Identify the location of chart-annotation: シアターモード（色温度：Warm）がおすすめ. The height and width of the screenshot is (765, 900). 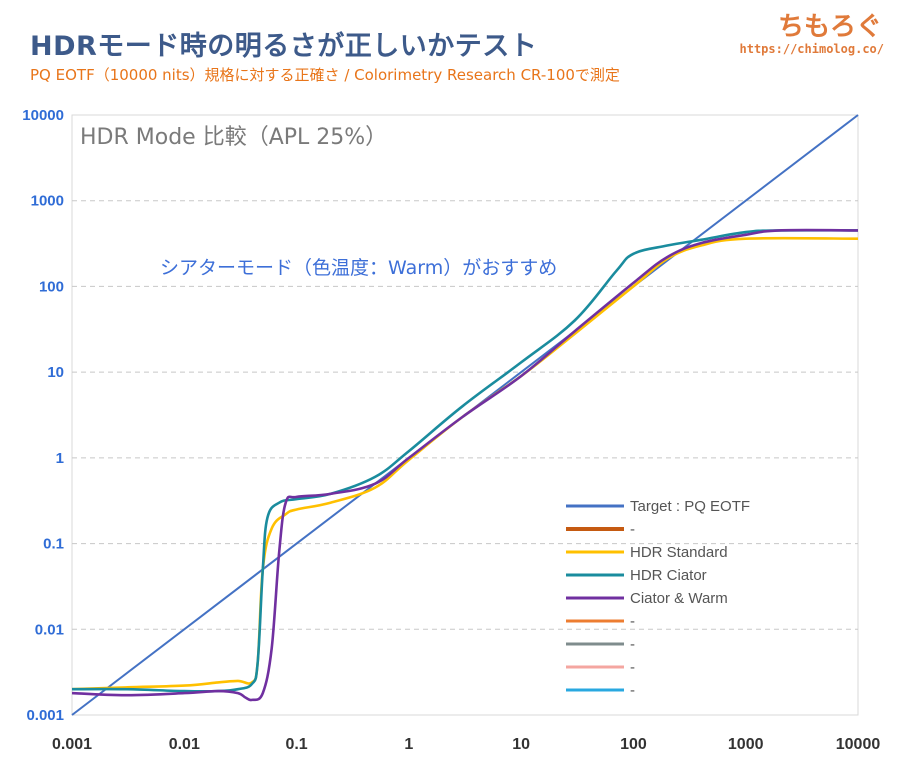
(358, 268).